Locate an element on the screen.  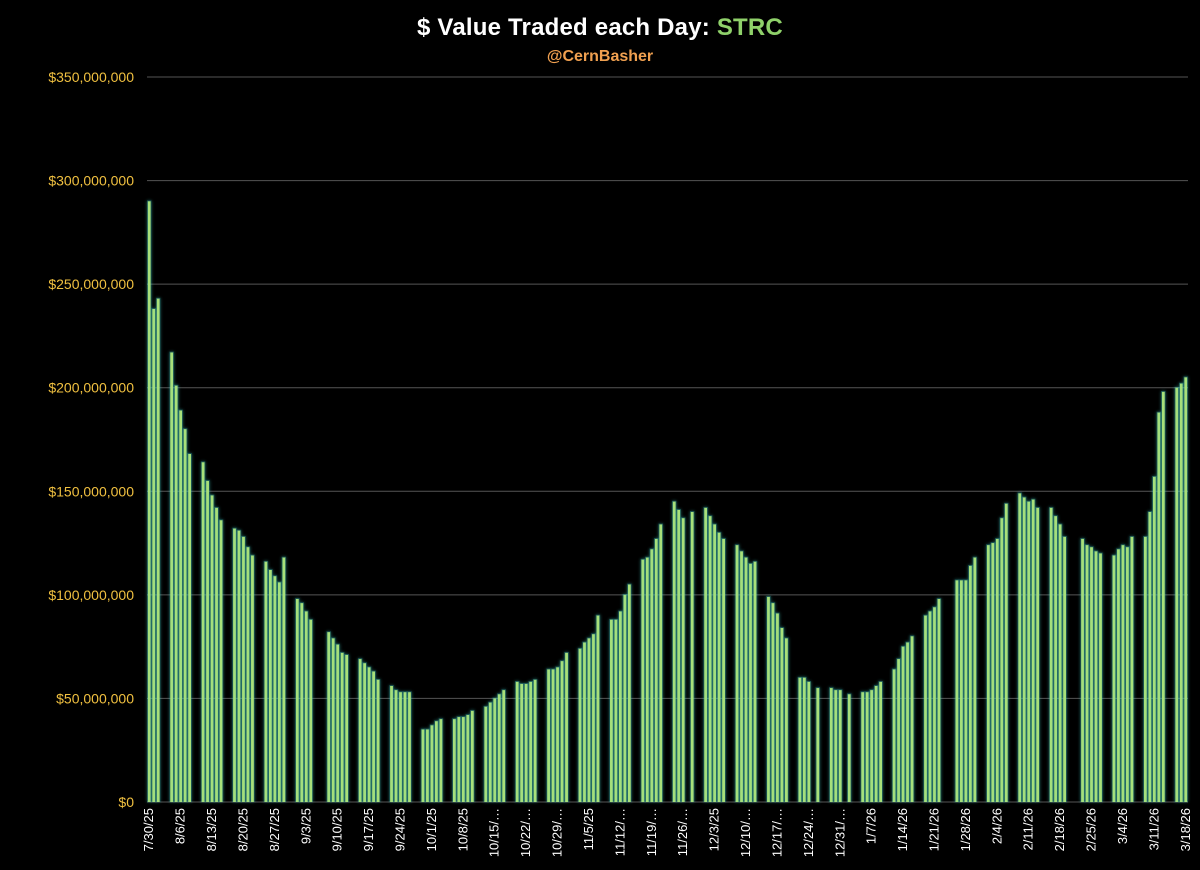
x-tick-label: 3/18/26 is located at coordinates (1185, 829).